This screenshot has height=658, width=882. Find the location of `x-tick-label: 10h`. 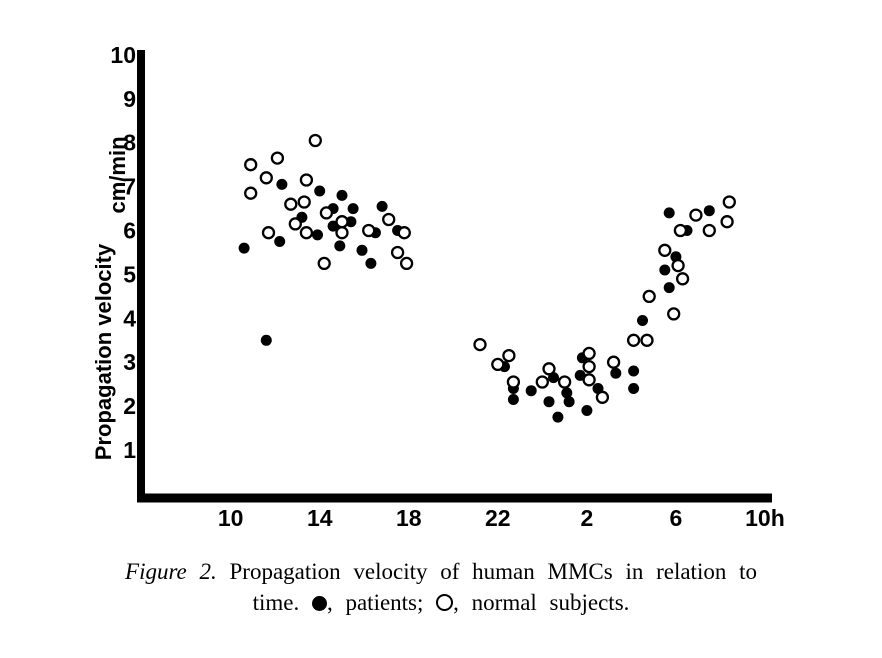

x-tick-label: 10h is located at coordinates (765, 518).